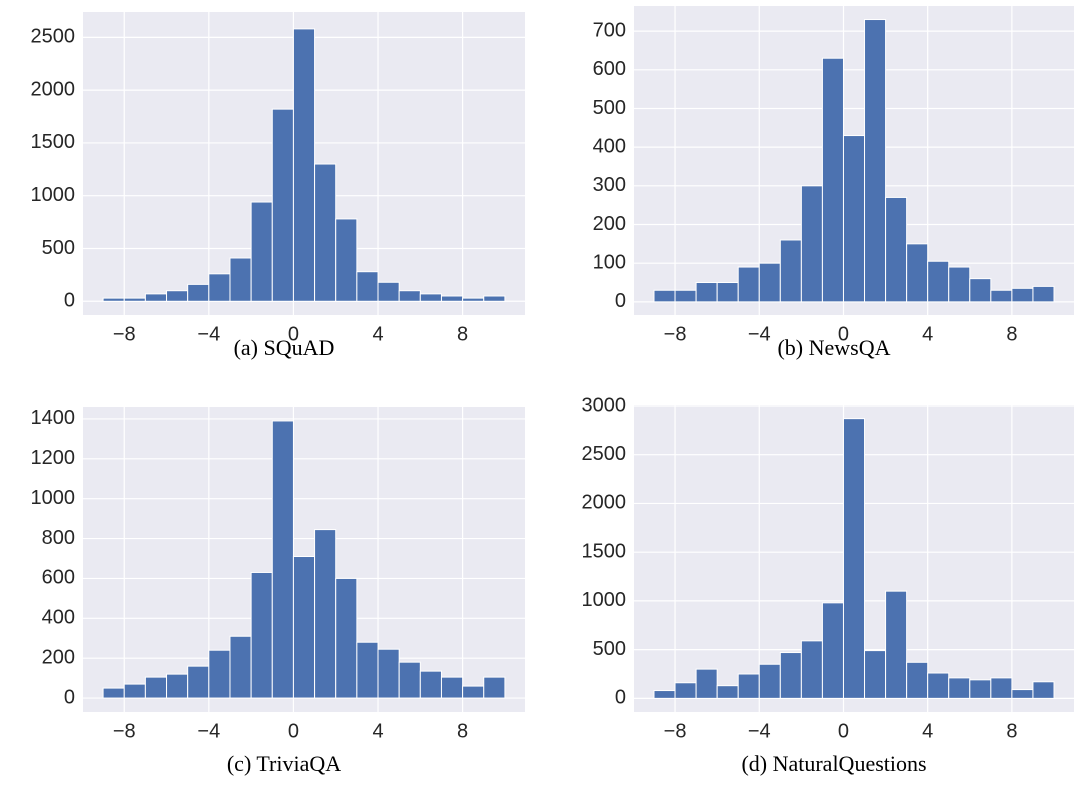 The image size is (1076, 788). I want to click on y-tick-label: 3000, so click(604, 405).